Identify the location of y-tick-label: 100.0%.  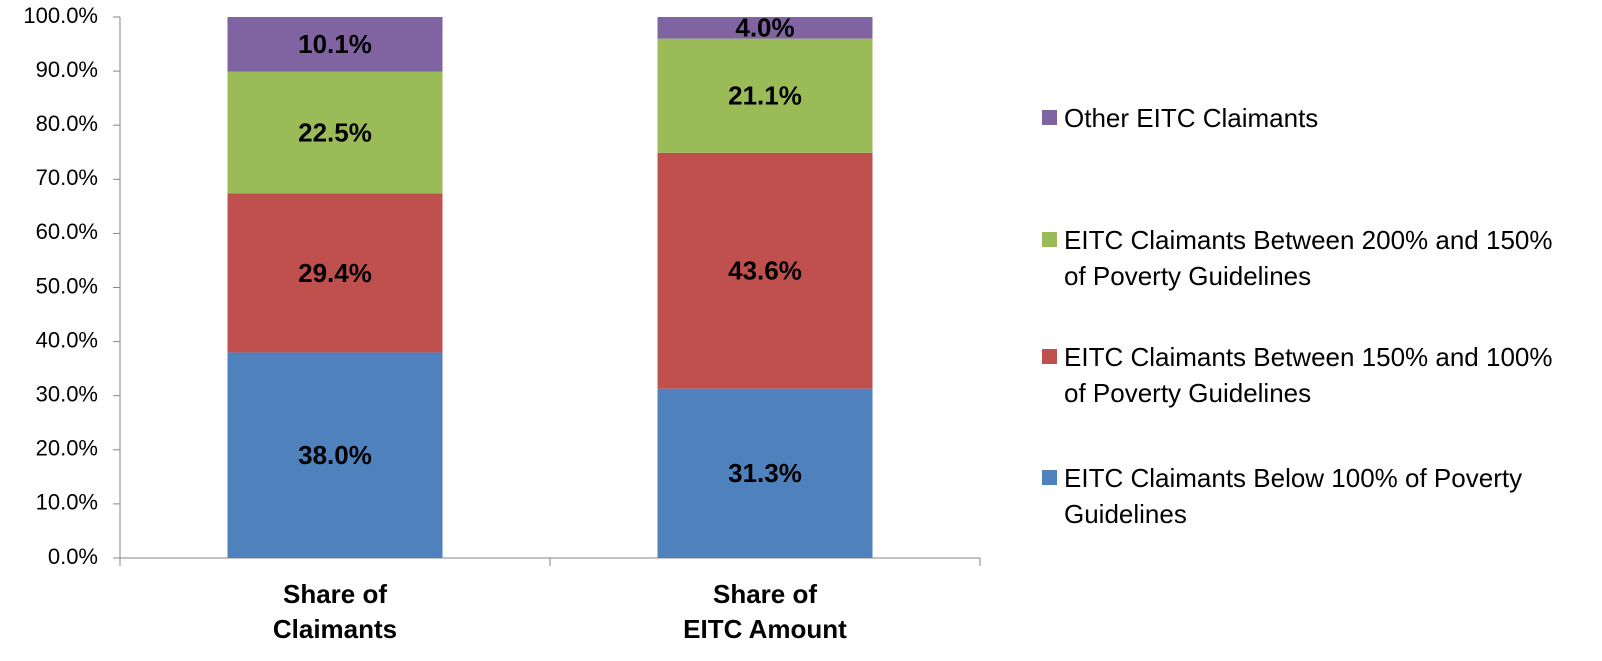
(60, 15).